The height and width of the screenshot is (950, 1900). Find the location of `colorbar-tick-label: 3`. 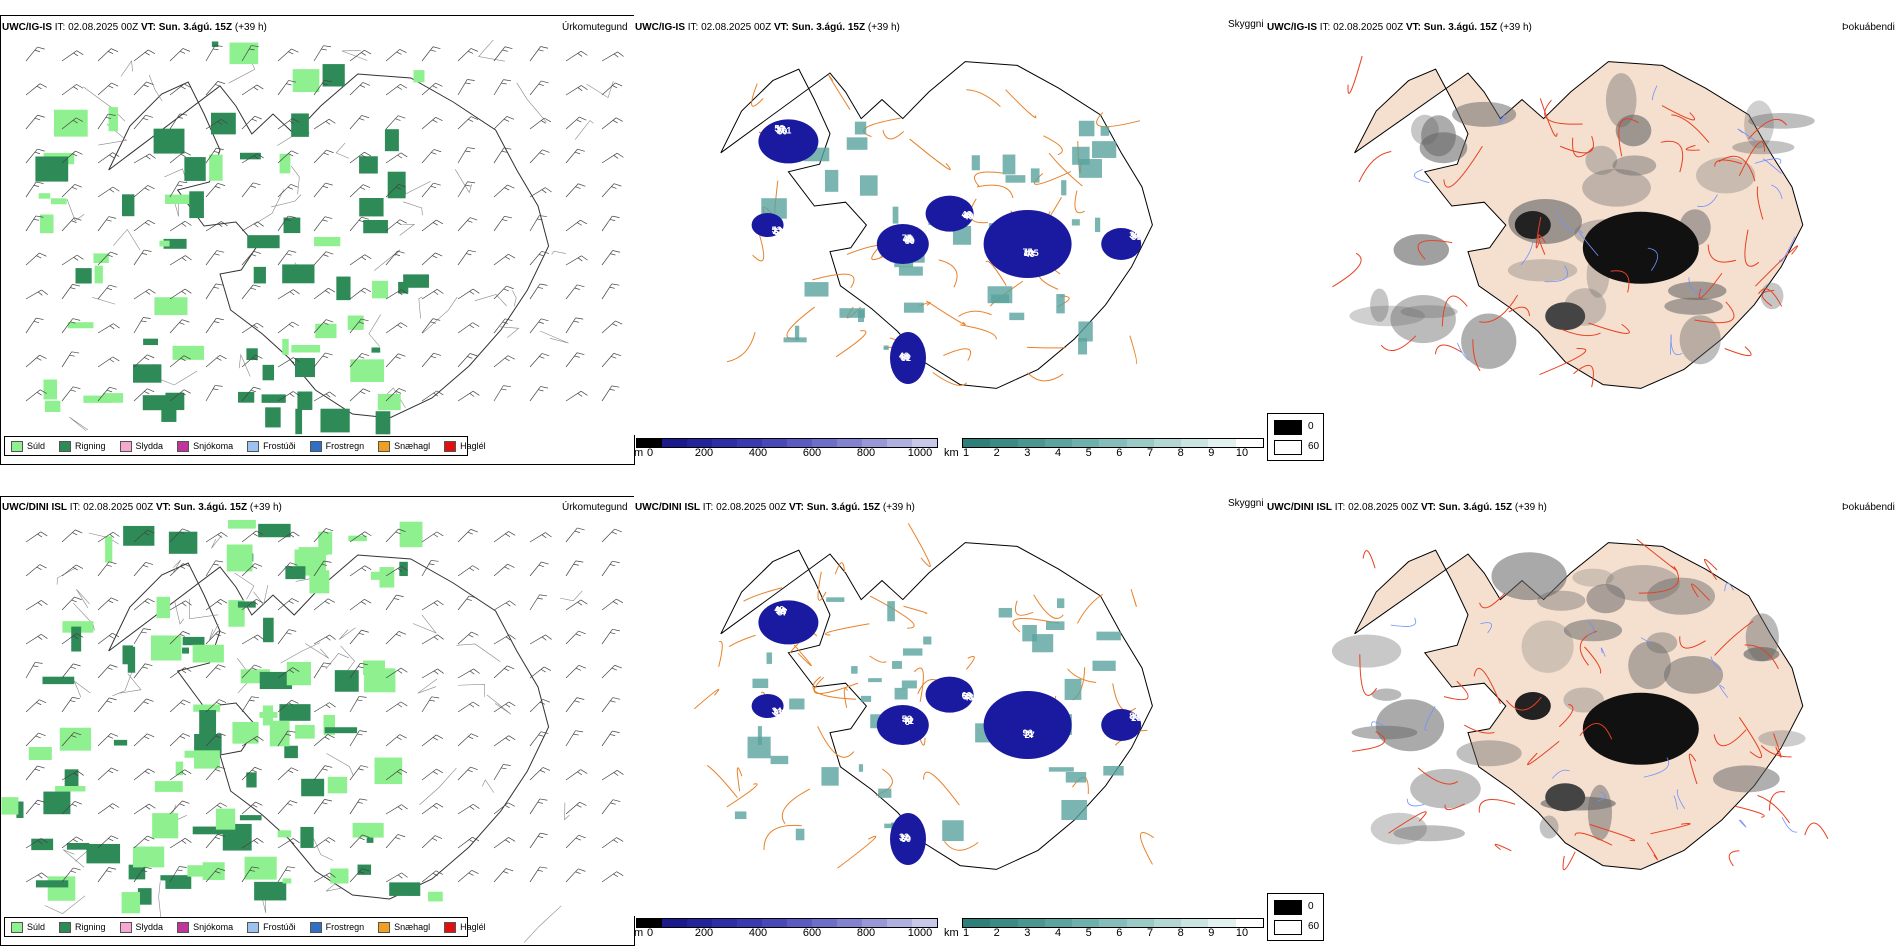

colorbar-tick-label: 3 is located at coordinates (1027, 933).